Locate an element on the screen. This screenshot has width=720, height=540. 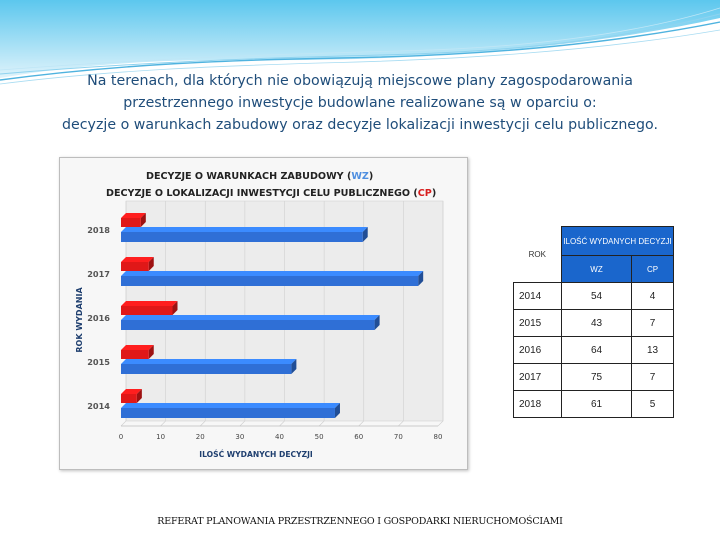
table-header-group: ILOŚĆ WYDANYCH DECYZJI is located at coordinates (617, 241).